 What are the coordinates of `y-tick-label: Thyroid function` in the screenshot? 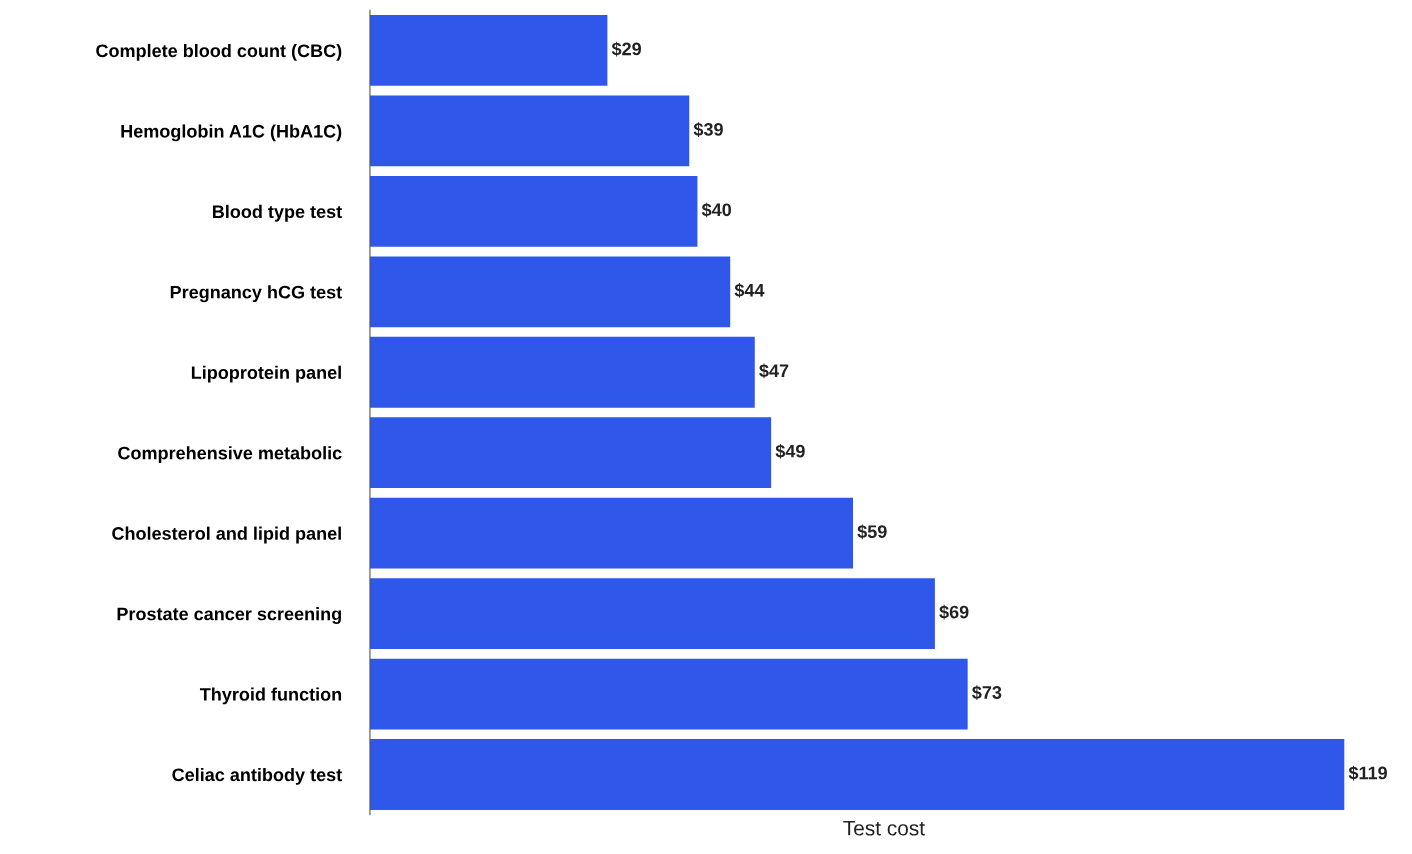 It's located at (270, 696).